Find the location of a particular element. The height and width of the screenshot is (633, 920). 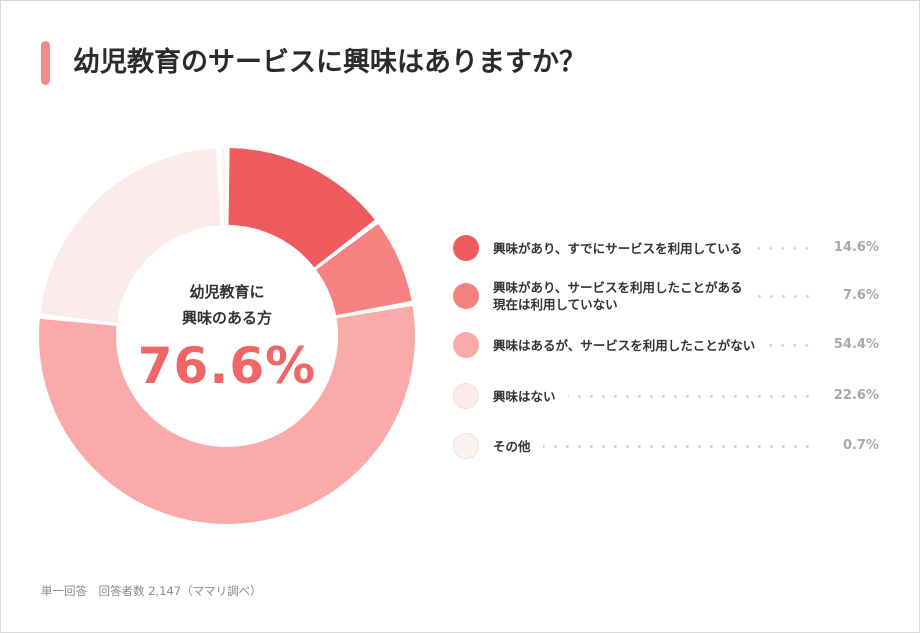

donut-center-caption-line1: 幼児教育に is located at coordinates (227, 292).